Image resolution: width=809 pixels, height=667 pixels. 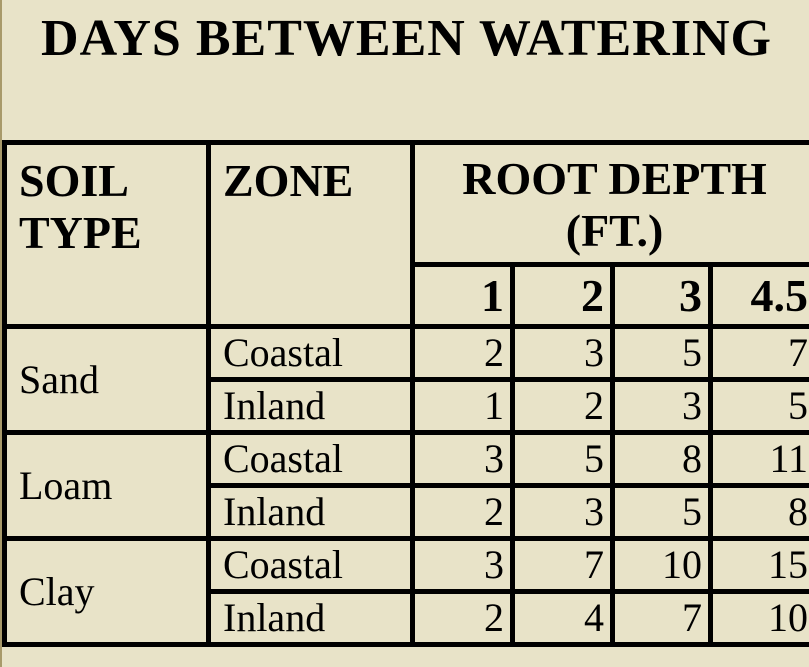 I want to click on soil-type-cell: Loam, so click(x=106, y=485).